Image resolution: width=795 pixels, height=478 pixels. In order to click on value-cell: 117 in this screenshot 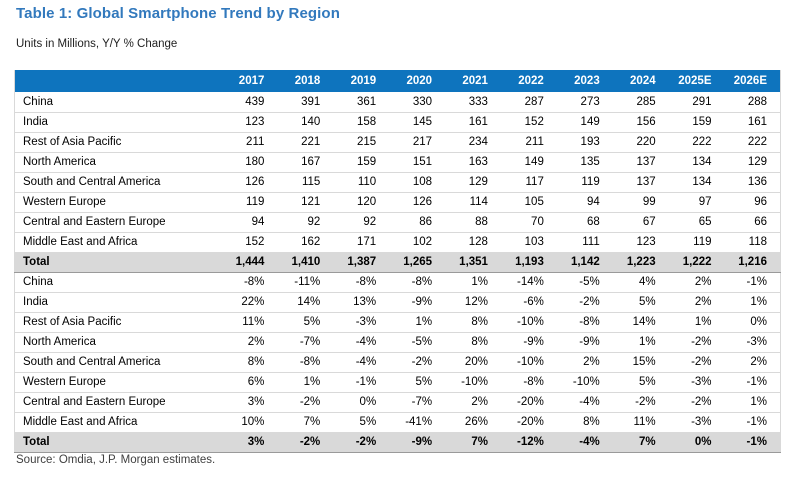, I will do `click(528, 182)`.